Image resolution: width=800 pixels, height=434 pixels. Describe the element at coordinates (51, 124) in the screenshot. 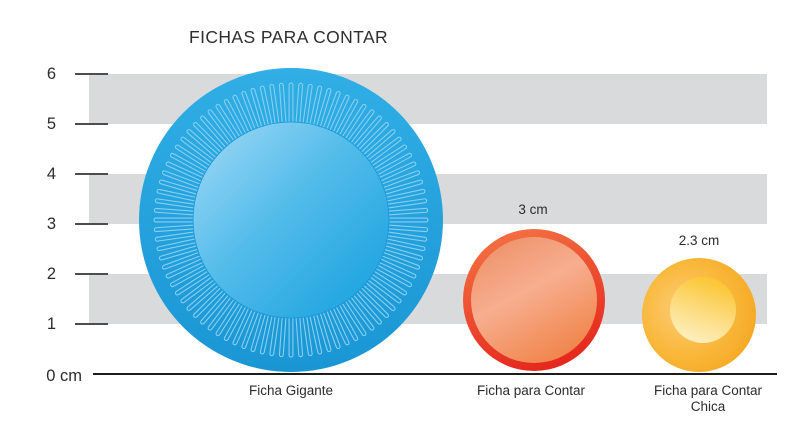

I see `axis-tick-label-5: 5` at that location.